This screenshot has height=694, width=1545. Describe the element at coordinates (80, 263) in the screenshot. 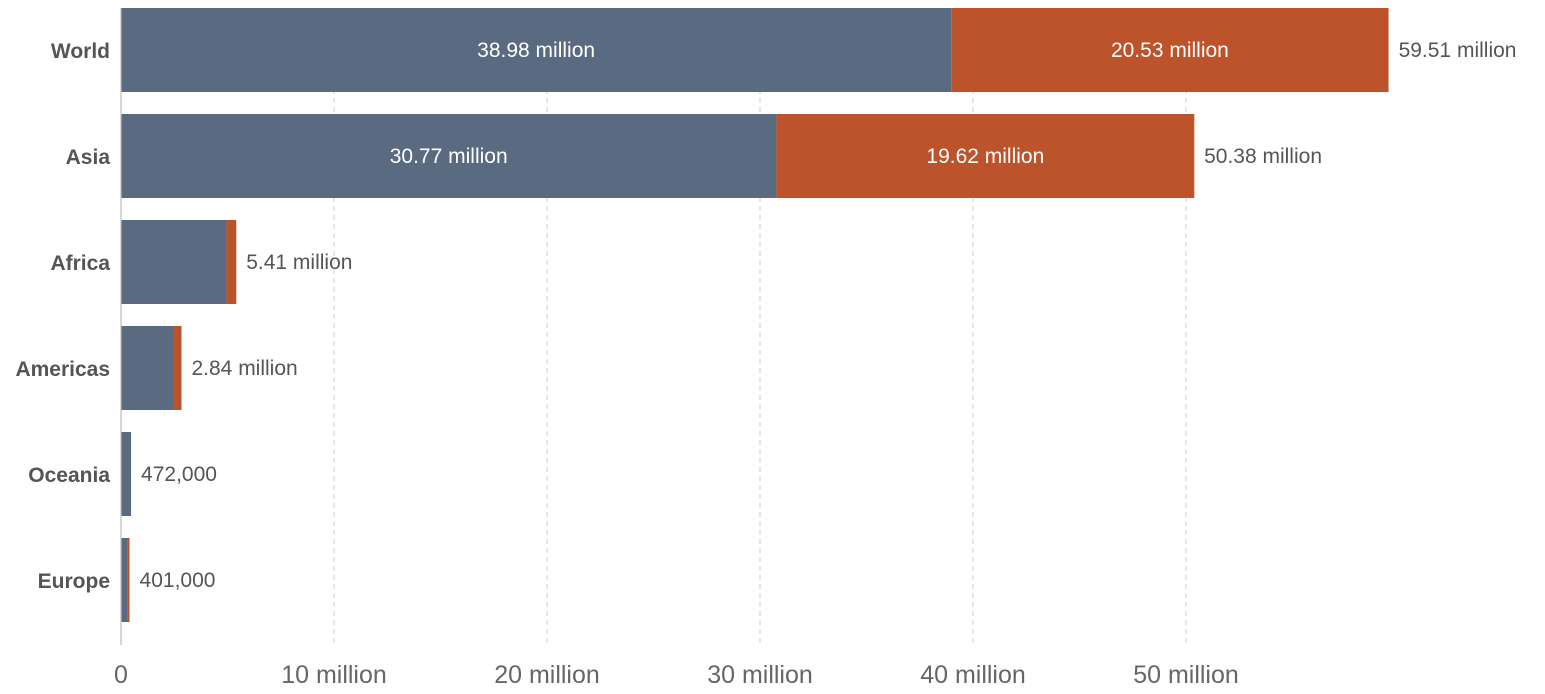

I see `category-label-africa: Africa` at that location.